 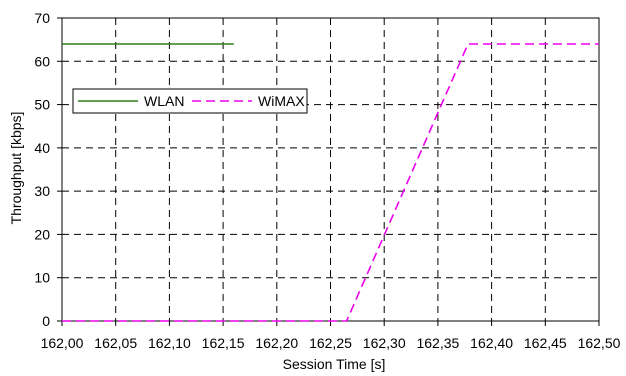 I want to click on y-tick-label: 70, so click(x=42, y=18).